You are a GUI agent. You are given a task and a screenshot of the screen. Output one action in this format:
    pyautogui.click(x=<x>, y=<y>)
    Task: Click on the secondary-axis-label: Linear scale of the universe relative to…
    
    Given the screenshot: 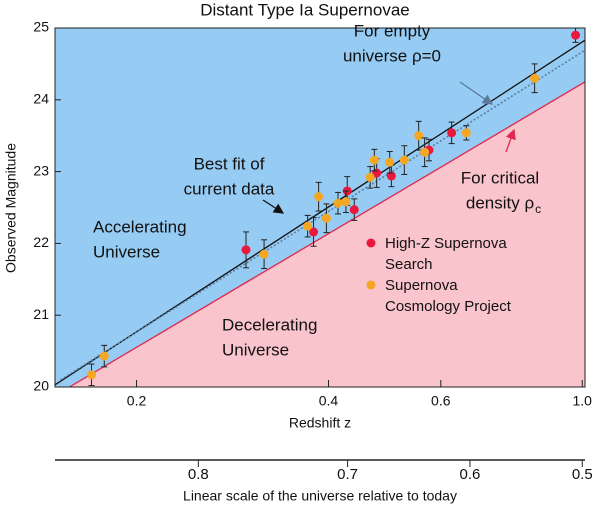 What is the action you would take?
    pyautogui.click(x=320, y=496)
    